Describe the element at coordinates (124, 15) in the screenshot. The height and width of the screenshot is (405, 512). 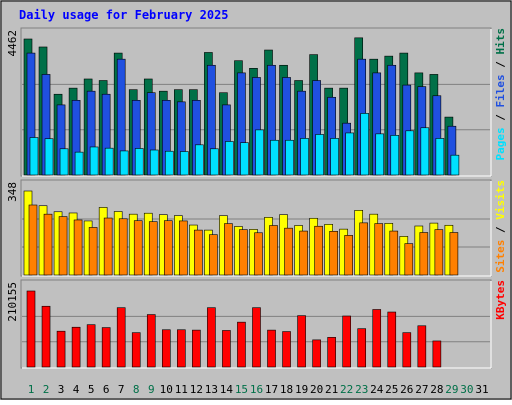
I see `chart-title: Daily usage for February 2025` at that location.